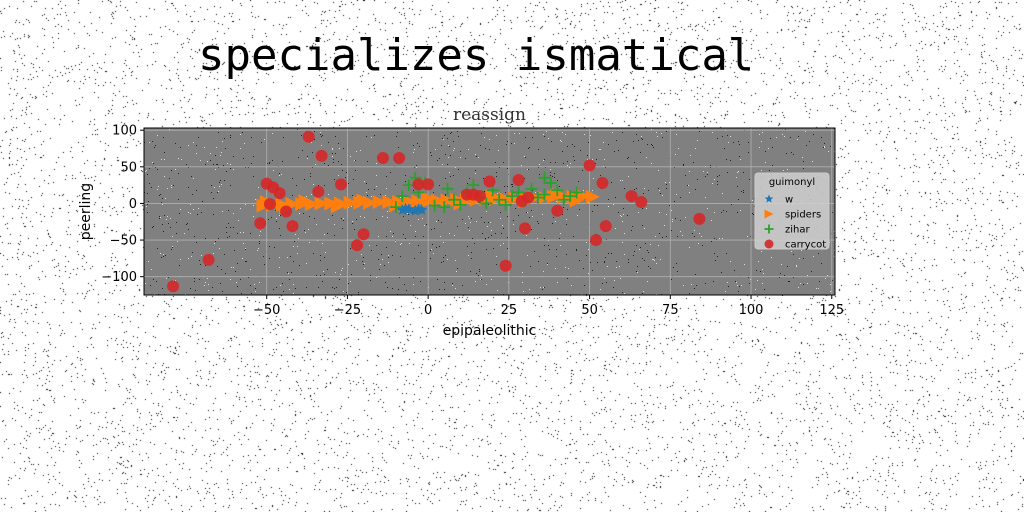  I want to click on x-tick-label: 0, so click(428, 310).